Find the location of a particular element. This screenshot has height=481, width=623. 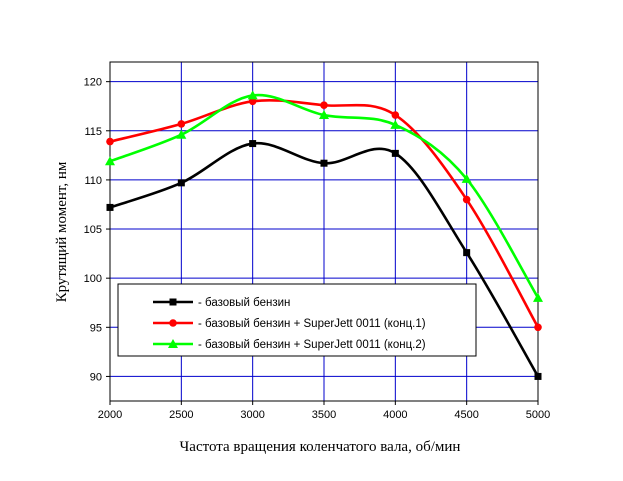

x-tick-label: 2500 is located at coordinates (181, 415).